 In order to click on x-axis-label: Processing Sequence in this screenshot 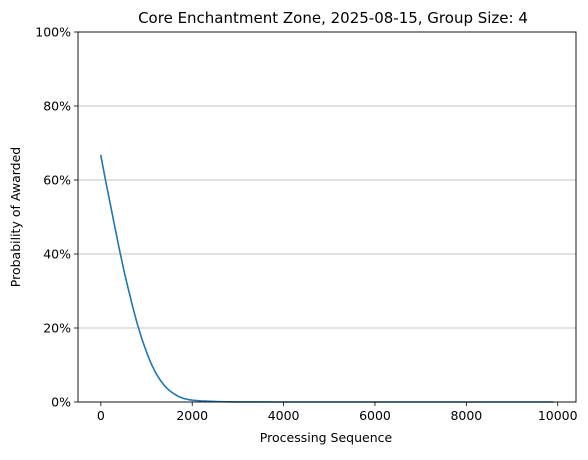, I will do `click(326, 437)`.